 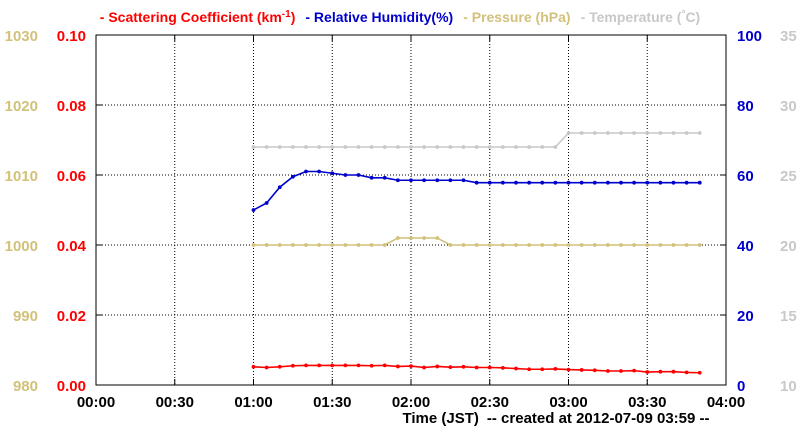 I want to click on x-tick-label: 01:30, so click(x=332, y=402).